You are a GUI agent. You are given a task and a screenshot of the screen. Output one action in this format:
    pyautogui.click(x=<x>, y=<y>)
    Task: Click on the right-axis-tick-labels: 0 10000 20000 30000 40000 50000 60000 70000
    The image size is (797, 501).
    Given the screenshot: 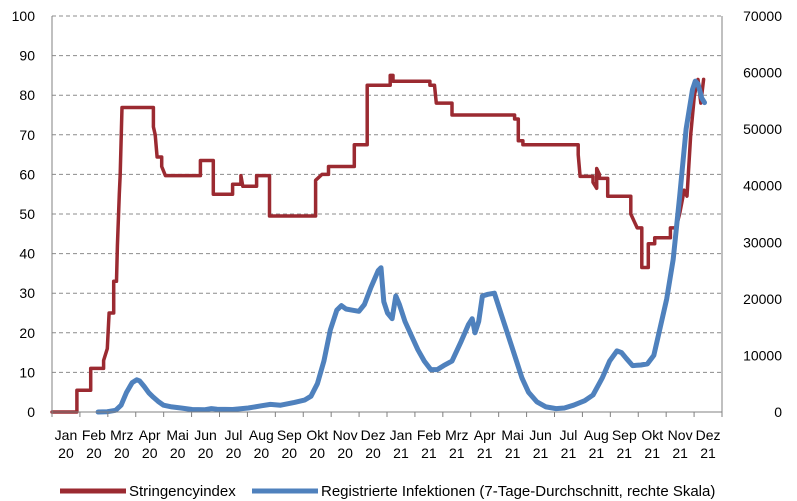 What is the action you would take?
    pyautogui.click(x=762, y=214)
    